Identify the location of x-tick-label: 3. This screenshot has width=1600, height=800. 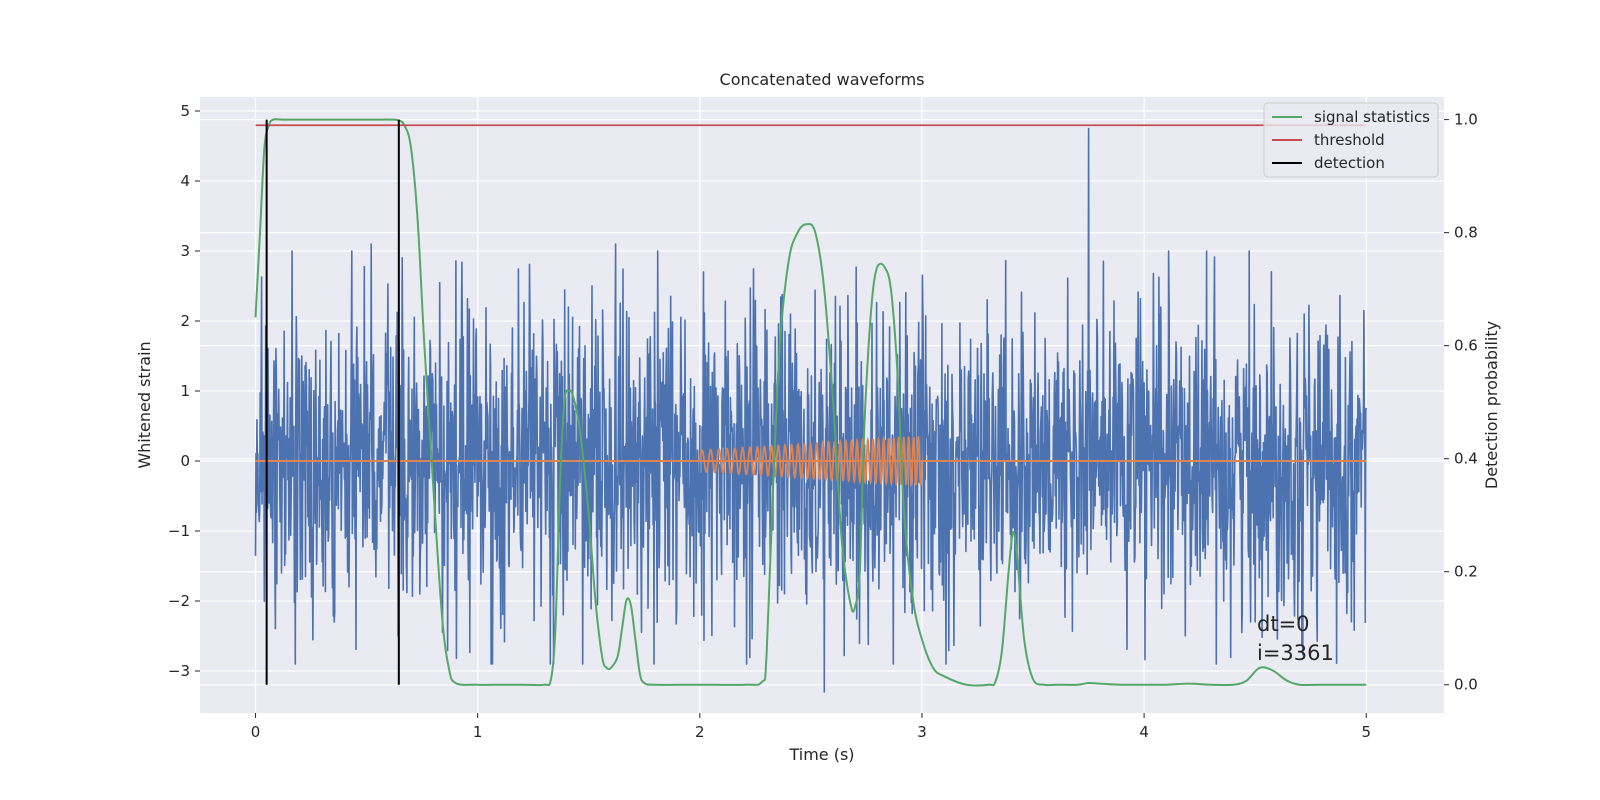
(922, 732).